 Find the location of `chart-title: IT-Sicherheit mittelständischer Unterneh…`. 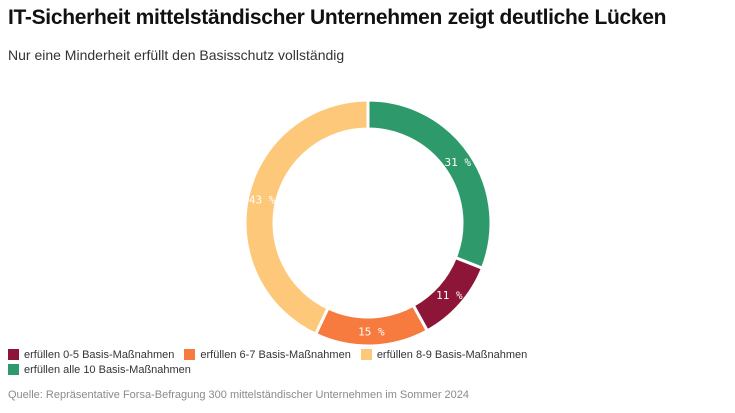

chart-title: IT-Sicherheit mittelständischer Unterneh… is located at coordinates (337, 17).